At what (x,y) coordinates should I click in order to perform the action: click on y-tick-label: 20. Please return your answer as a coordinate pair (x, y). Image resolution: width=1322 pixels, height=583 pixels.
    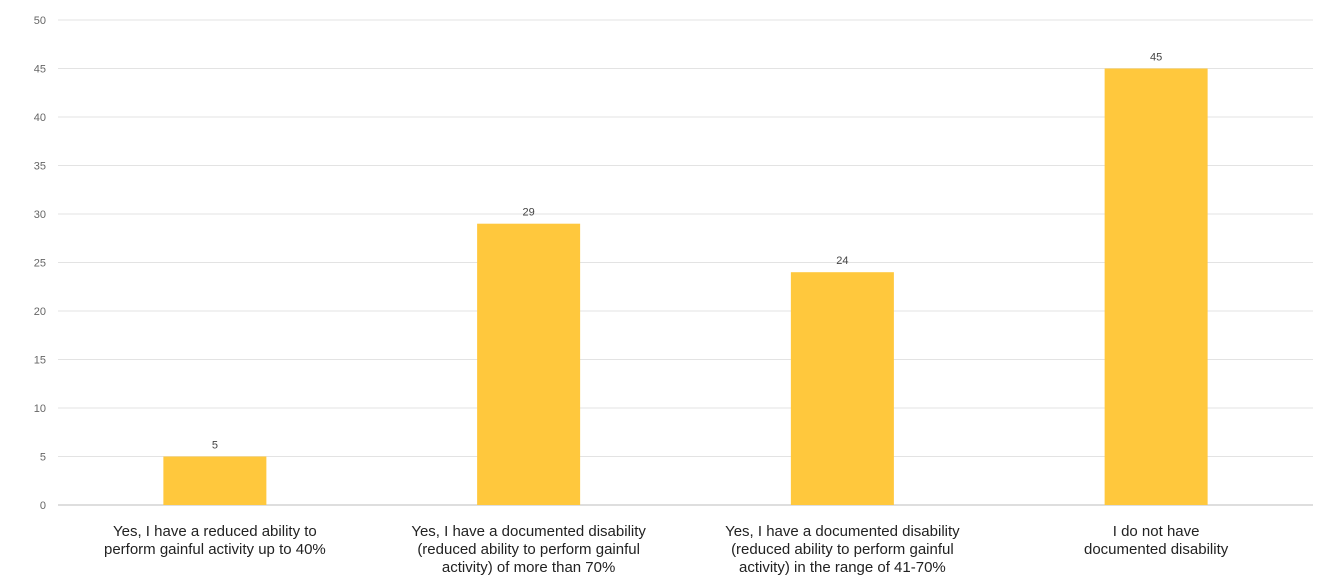
    Looking at the image, I should click on (40, 312).